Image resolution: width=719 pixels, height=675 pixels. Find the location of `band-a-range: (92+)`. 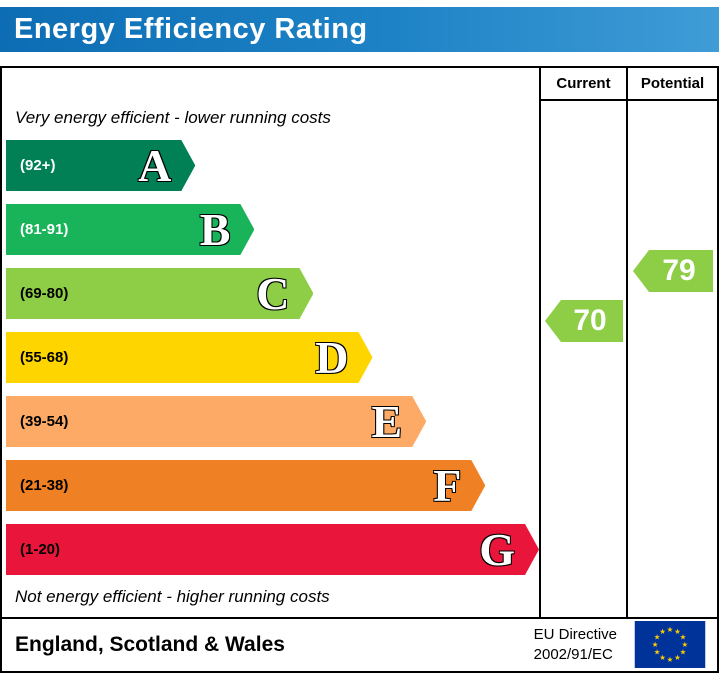

band-a-range: (92+) is located at coordinates (38, 165).